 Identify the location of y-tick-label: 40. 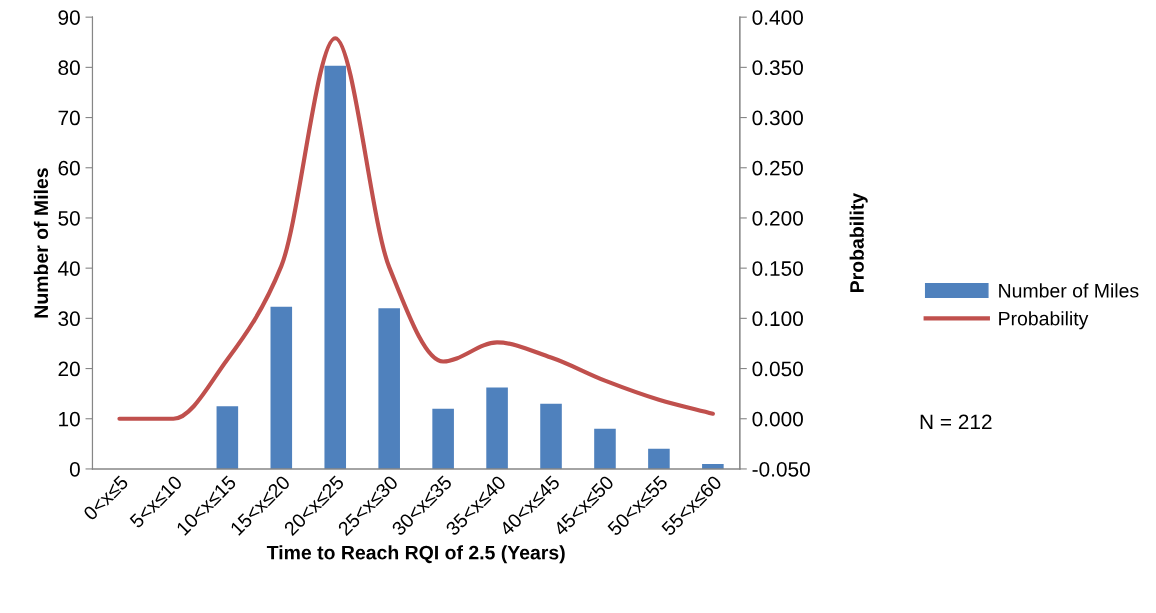
(68, 268).